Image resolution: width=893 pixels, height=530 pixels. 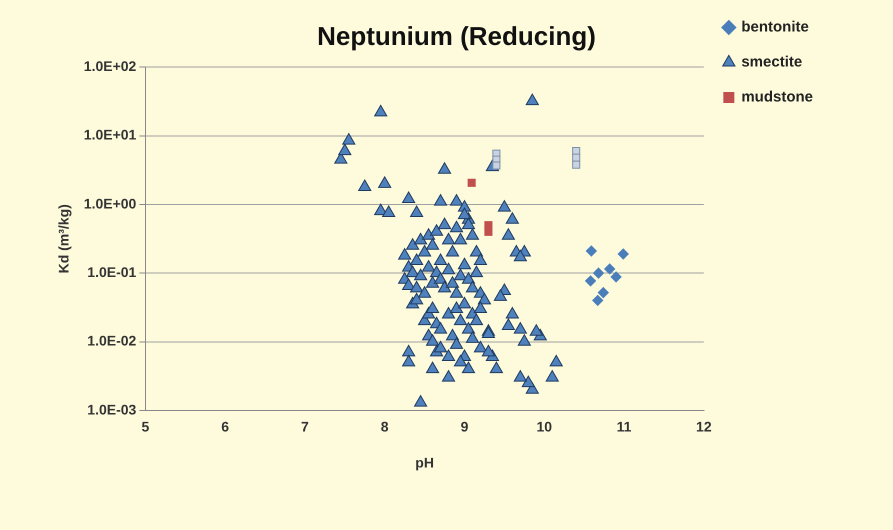 What do you see at coordinates (771, 62) in the screenshot?
I see `legend-label: smectite` at bounding box center [771, 62].